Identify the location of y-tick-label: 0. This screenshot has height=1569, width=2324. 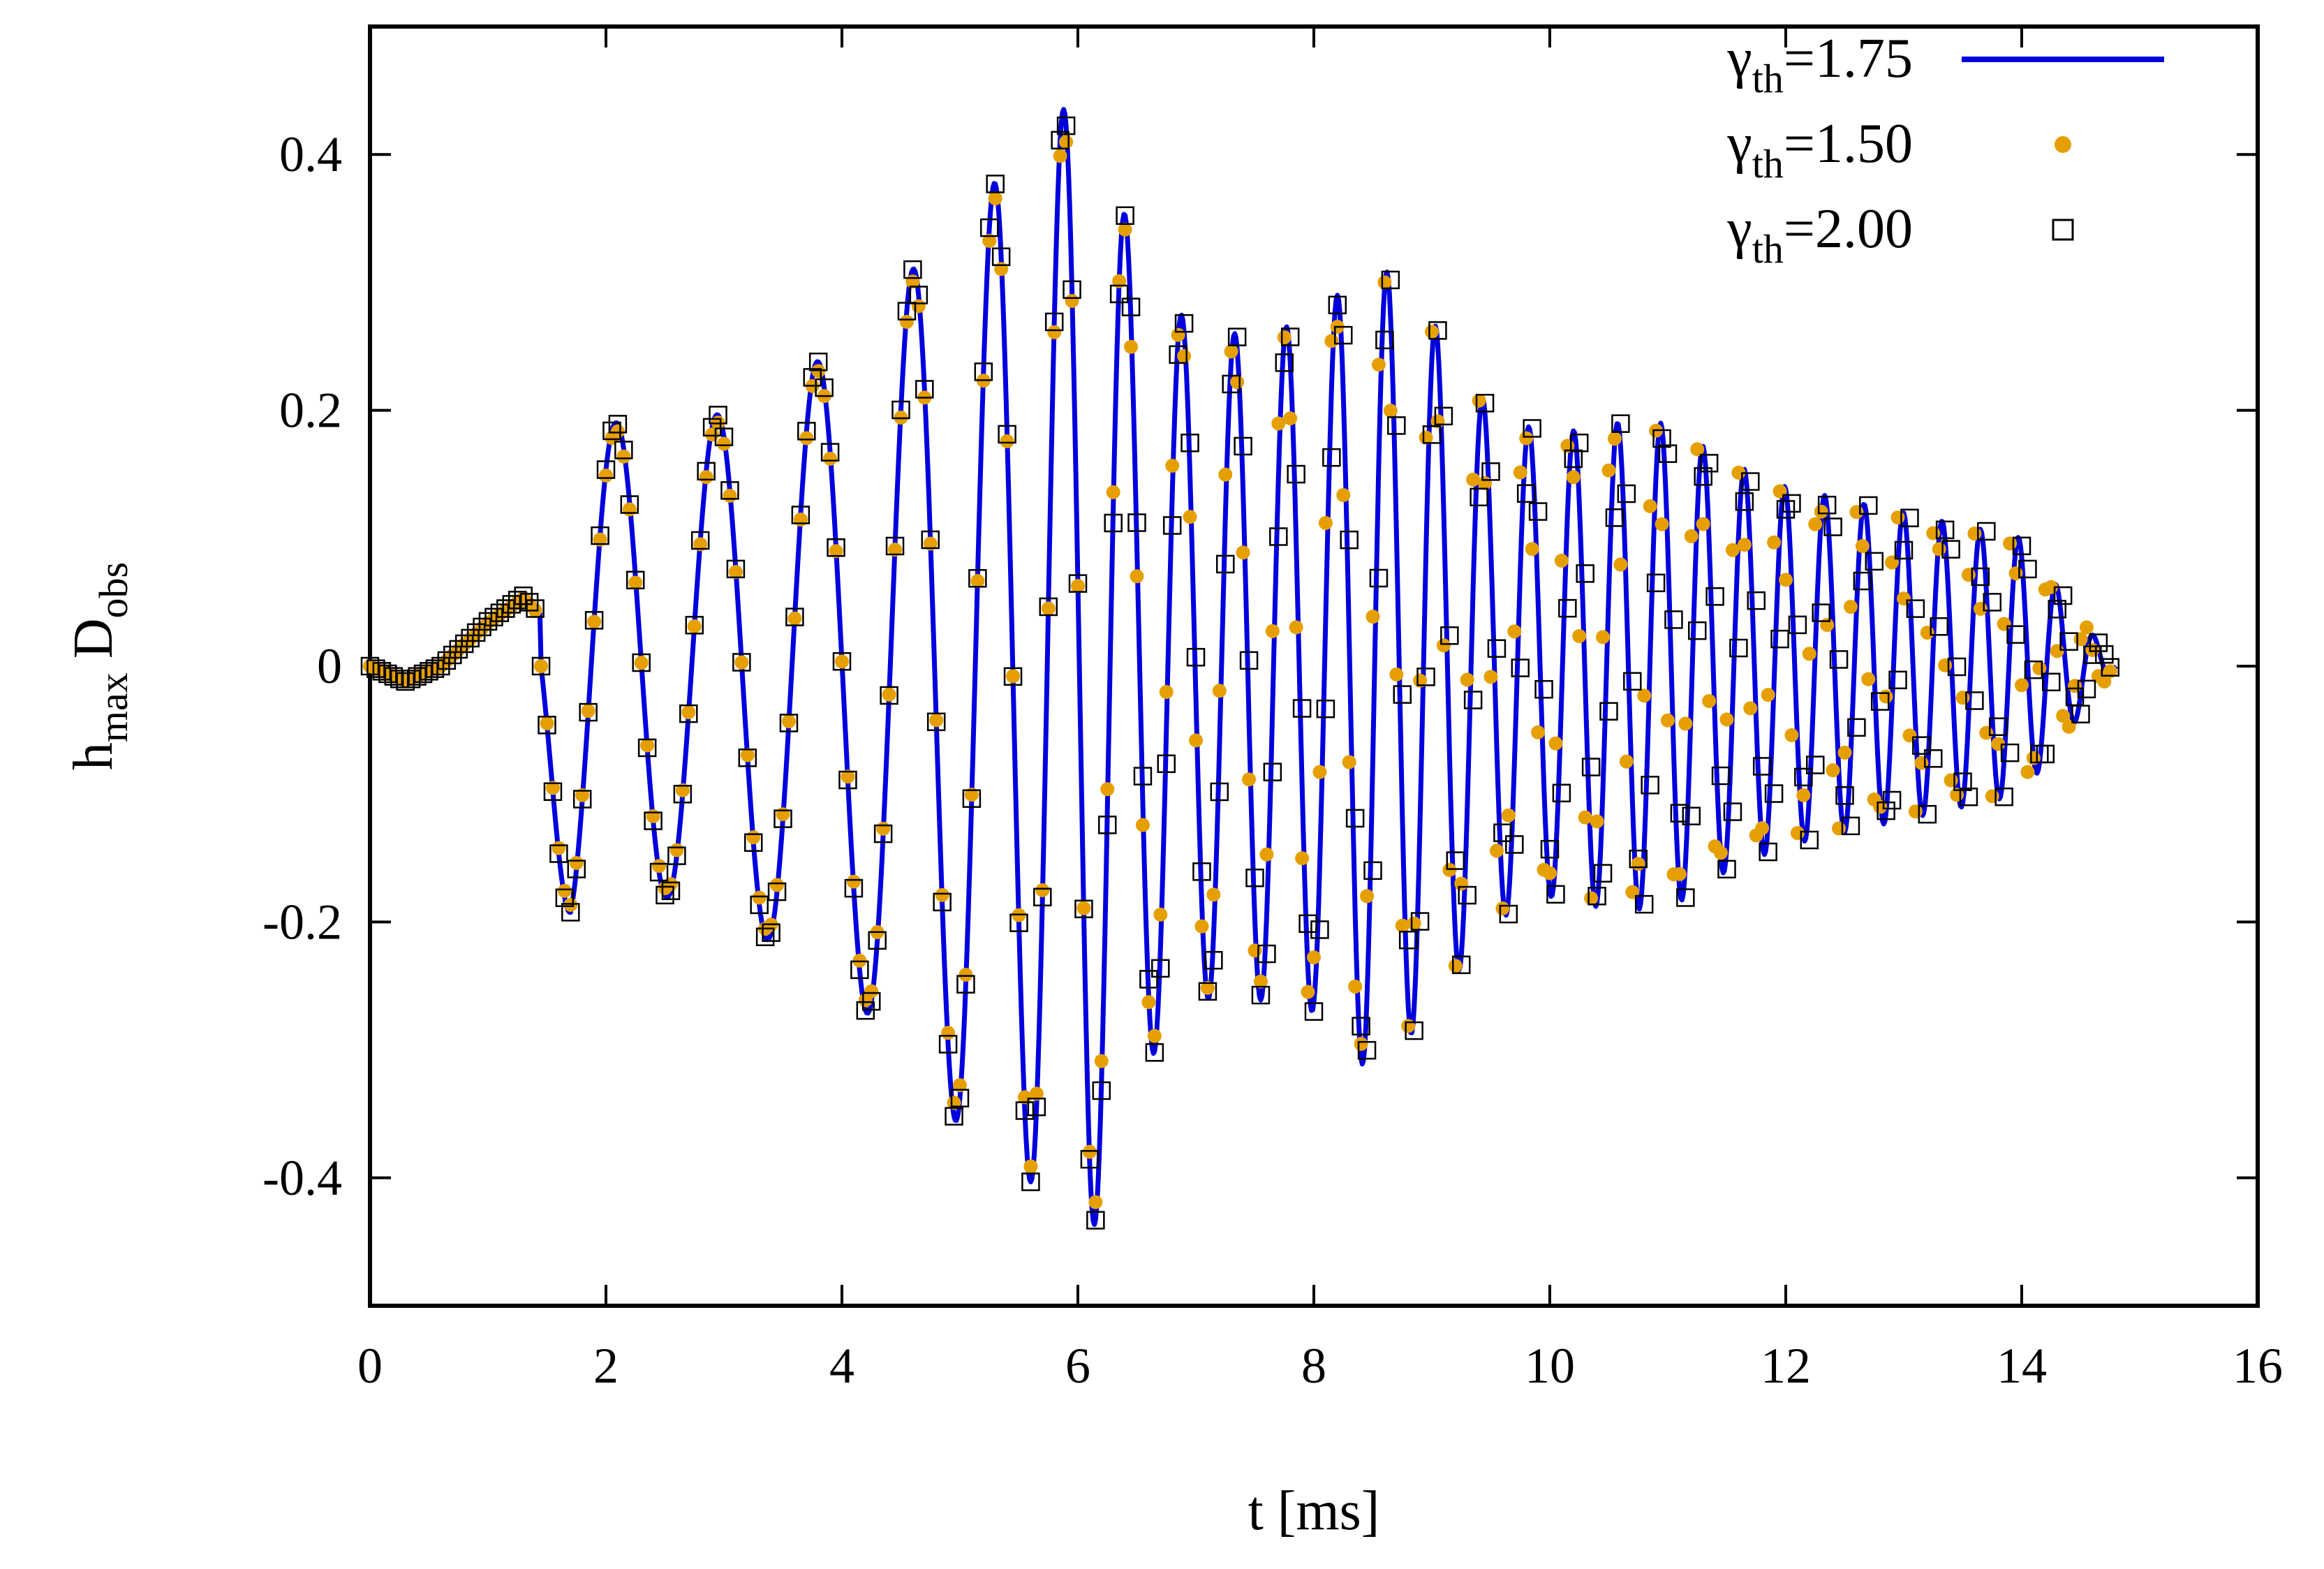
(329, 666).